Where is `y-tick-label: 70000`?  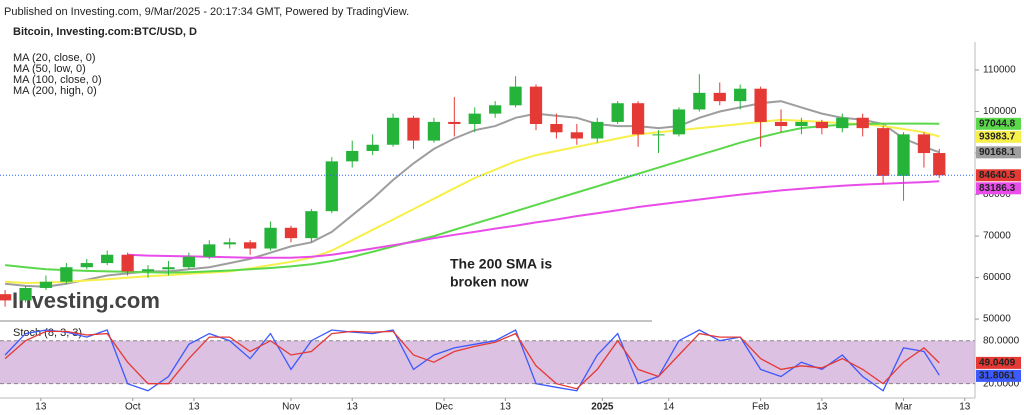 y-tick-label: 70000 is located at coordinates (997, 236).